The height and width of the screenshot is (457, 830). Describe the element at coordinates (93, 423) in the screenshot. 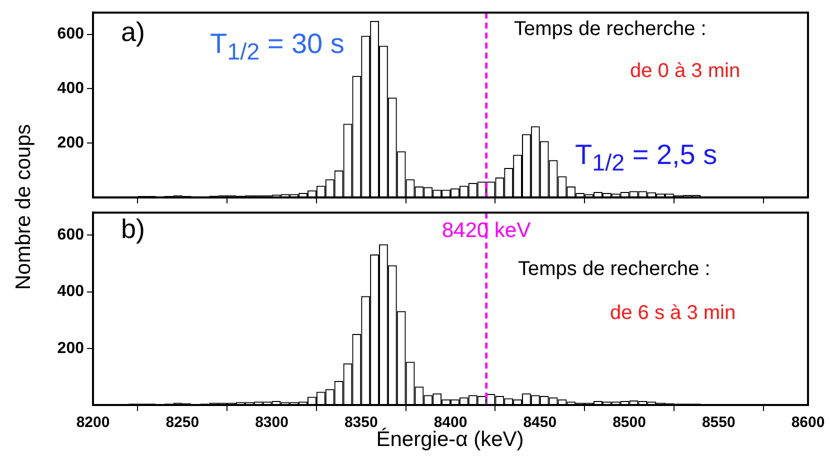

I see `x-tick-label: 8200` at that location.